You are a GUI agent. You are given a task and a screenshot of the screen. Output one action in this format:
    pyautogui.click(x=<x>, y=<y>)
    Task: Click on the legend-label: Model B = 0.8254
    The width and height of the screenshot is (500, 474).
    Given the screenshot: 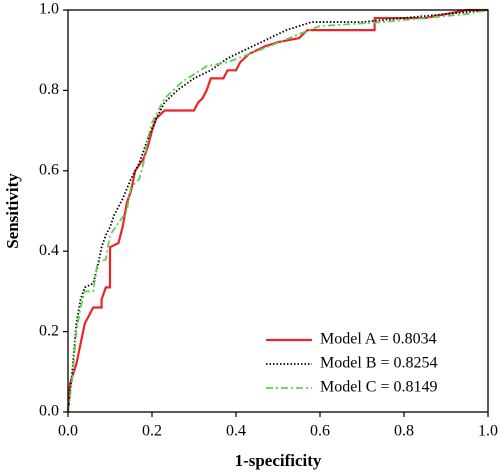 What is the action you would take?
    pyautogui.click(x=378, y=363)
    